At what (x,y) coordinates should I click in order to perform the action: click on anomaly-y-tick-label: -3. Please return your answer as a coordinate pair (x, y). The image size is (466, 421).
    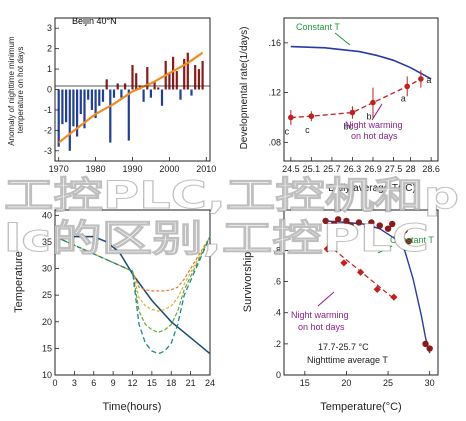
    Looking at the image, I should click on (48, 151).